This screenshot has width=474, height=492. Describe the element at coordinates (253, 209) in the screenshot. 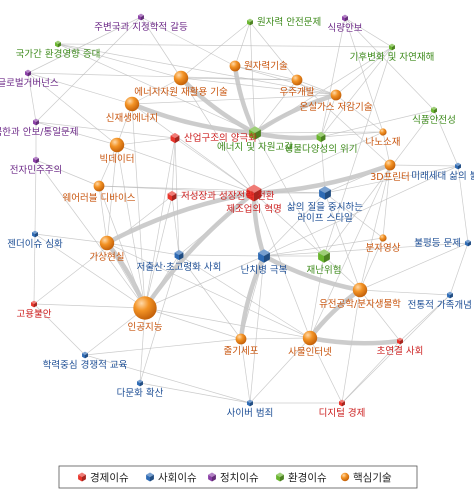

I see `node-label: 제조업의 혁명` at that location.